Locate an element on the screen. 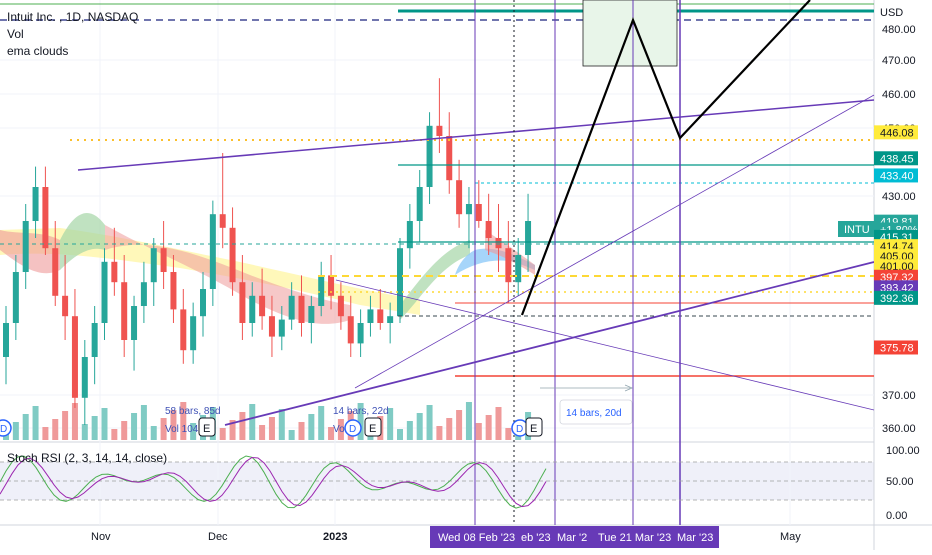 The height and width of the screenshot is (555, 932). price-tag: 392.36 is located at coordinates (896, 297).